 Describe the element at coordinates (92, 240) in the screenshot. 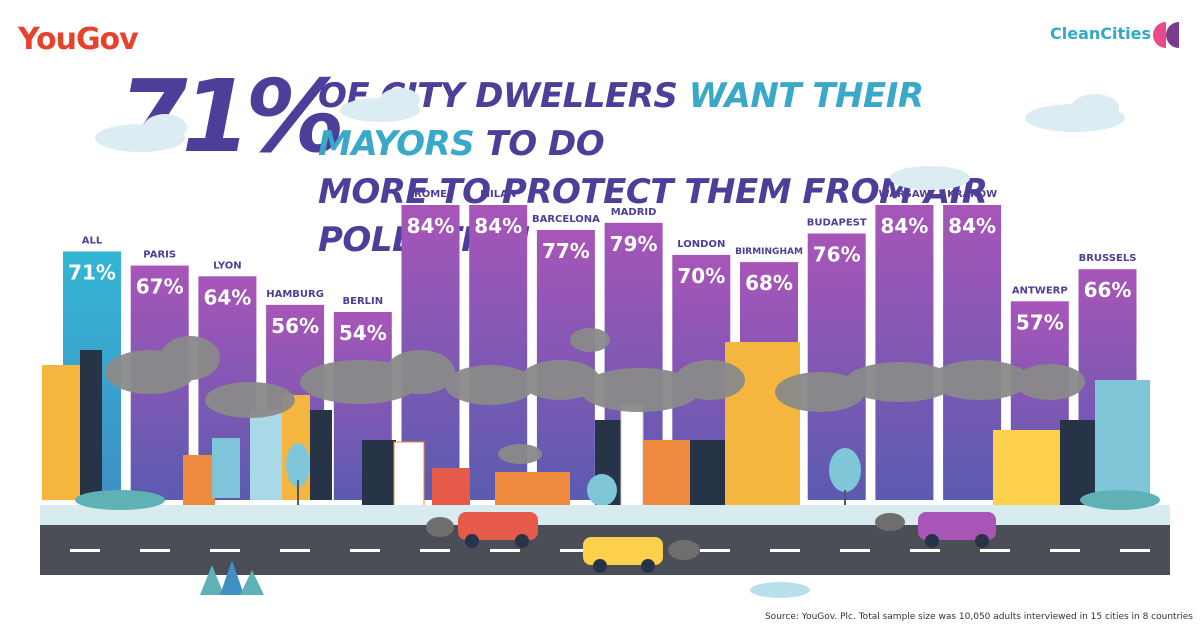

I see `city-label-all: ALL` at that location.